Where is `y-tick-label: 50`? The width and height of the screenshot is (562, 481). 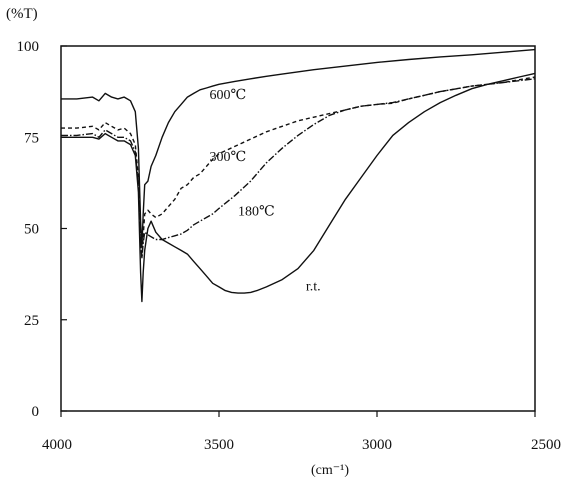 y-tick-label: 50 is located at coordinates (31, 230).